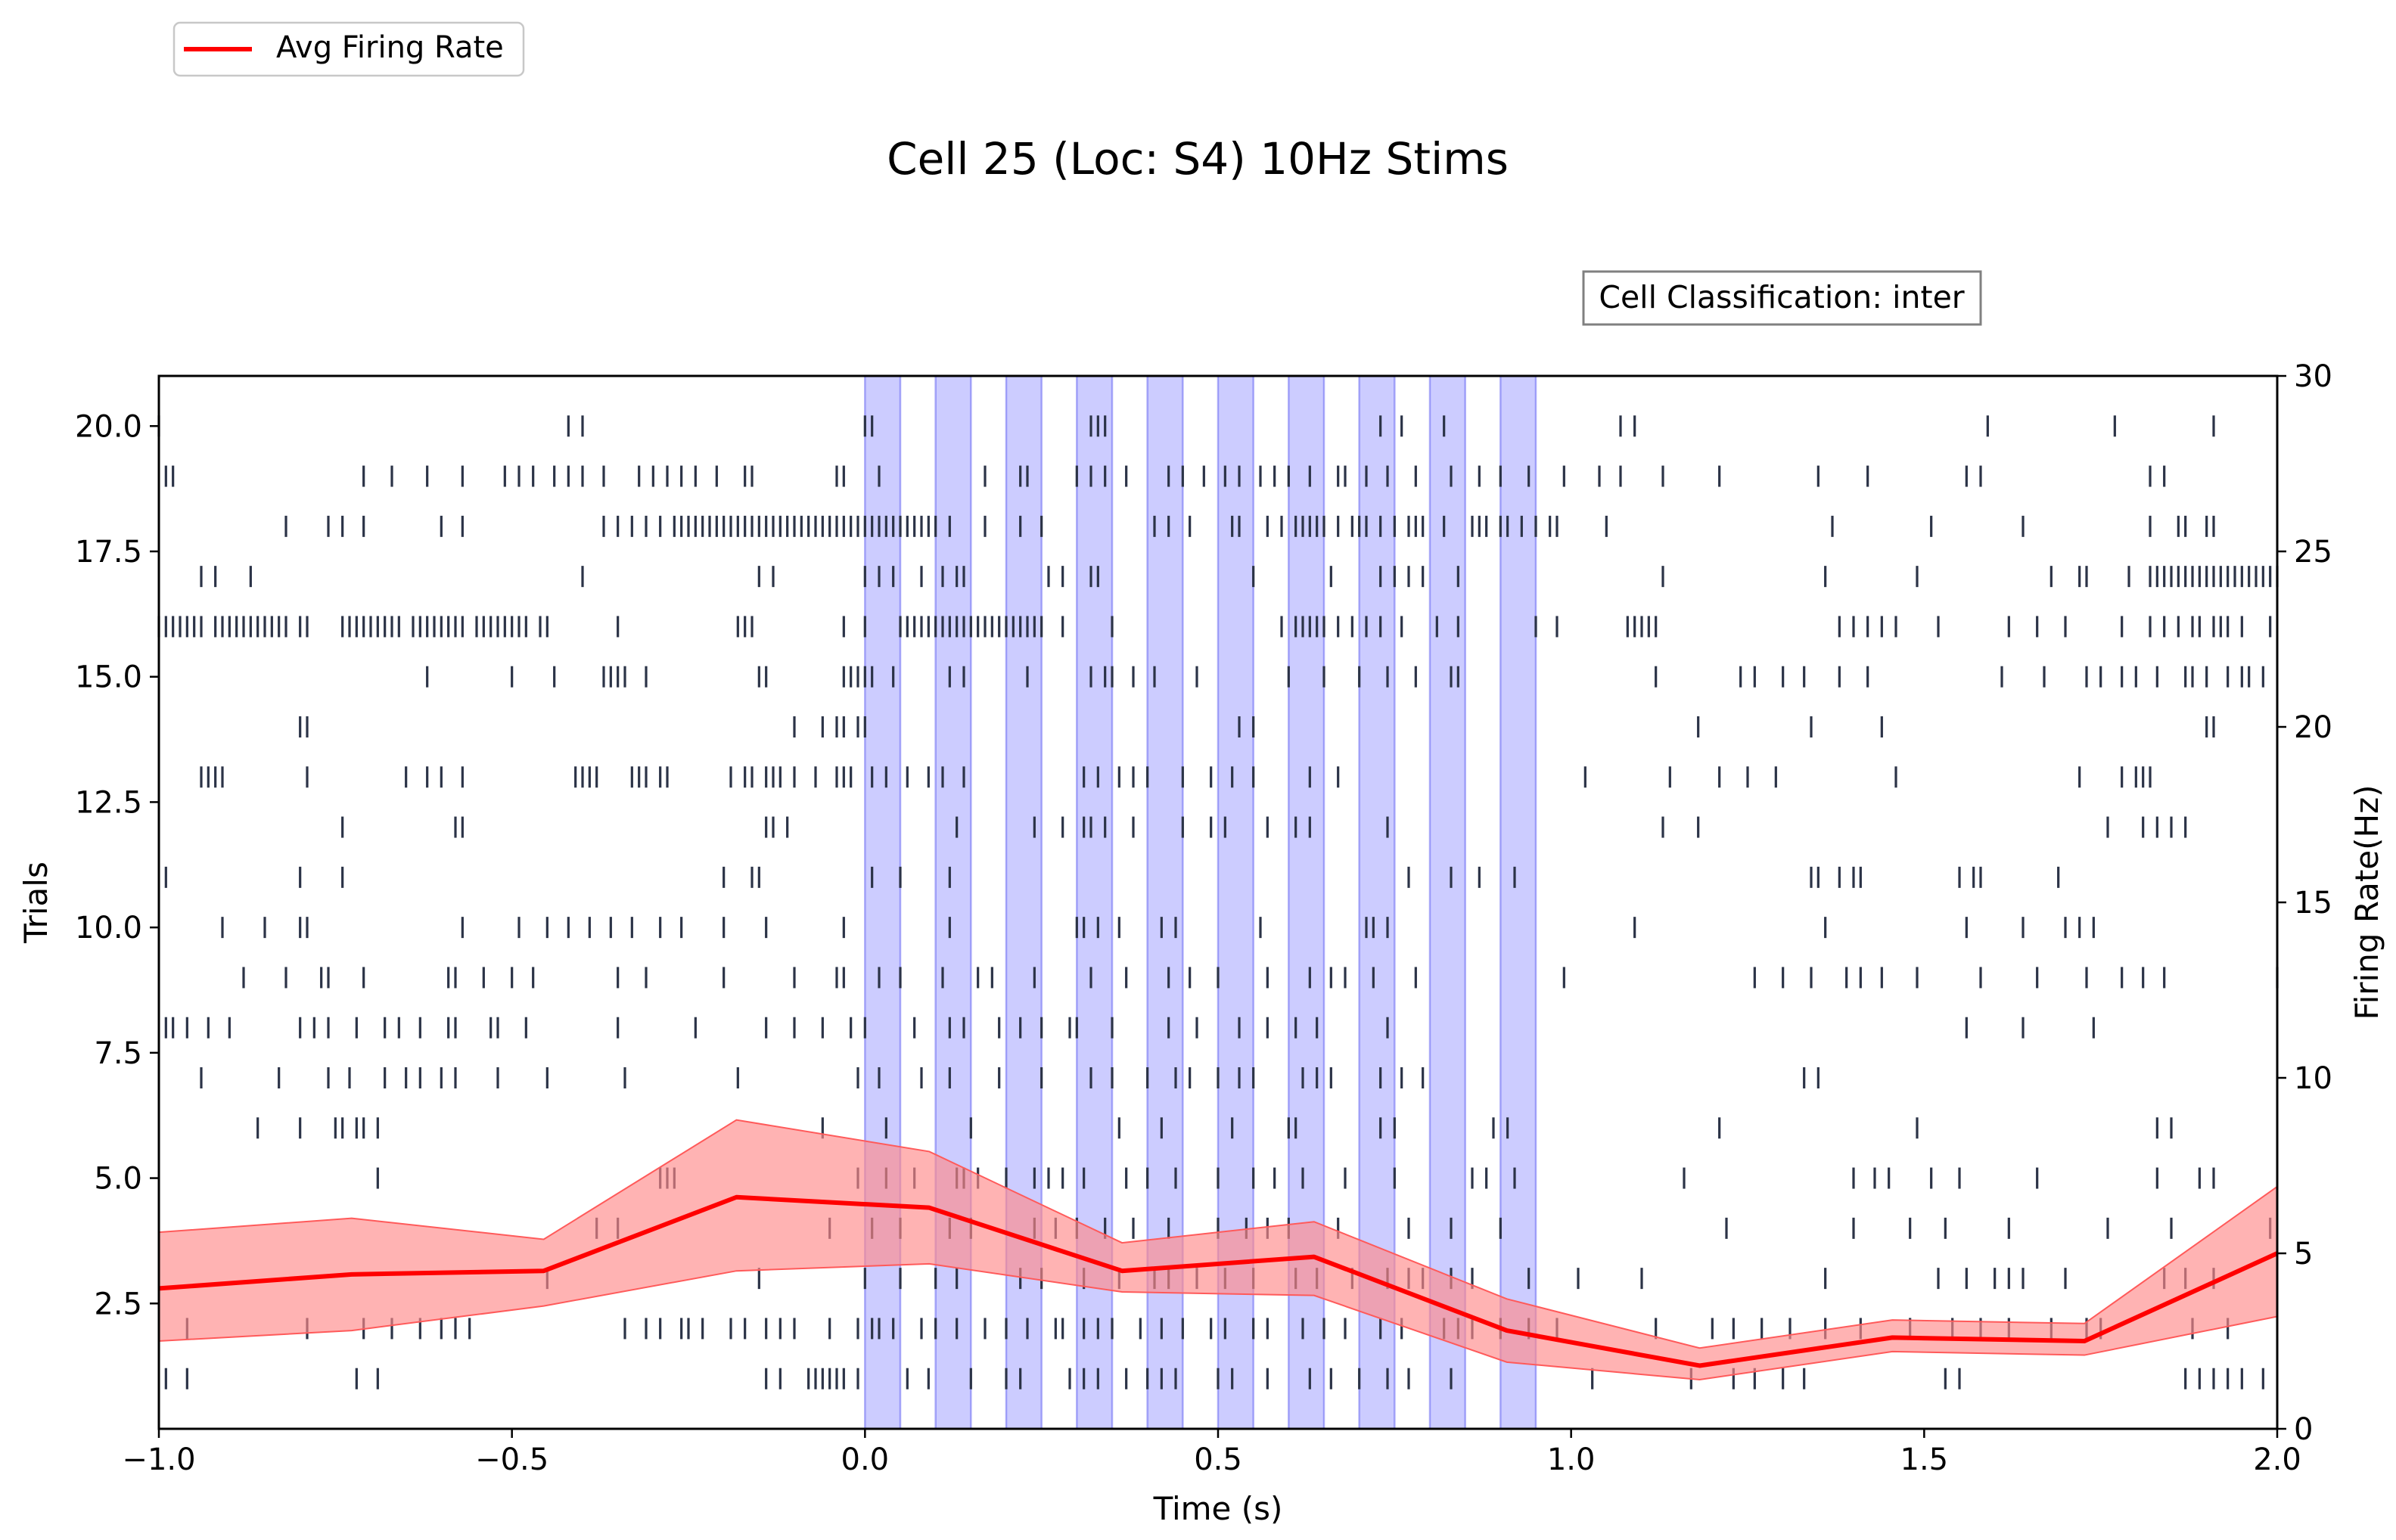 The width and height of the screenshot is (2396, 1540). What do you see at coordinates (118, 1053) in the screenshot?
I see `y-tick-label: 7.5` at bounding box center [118, 1053].